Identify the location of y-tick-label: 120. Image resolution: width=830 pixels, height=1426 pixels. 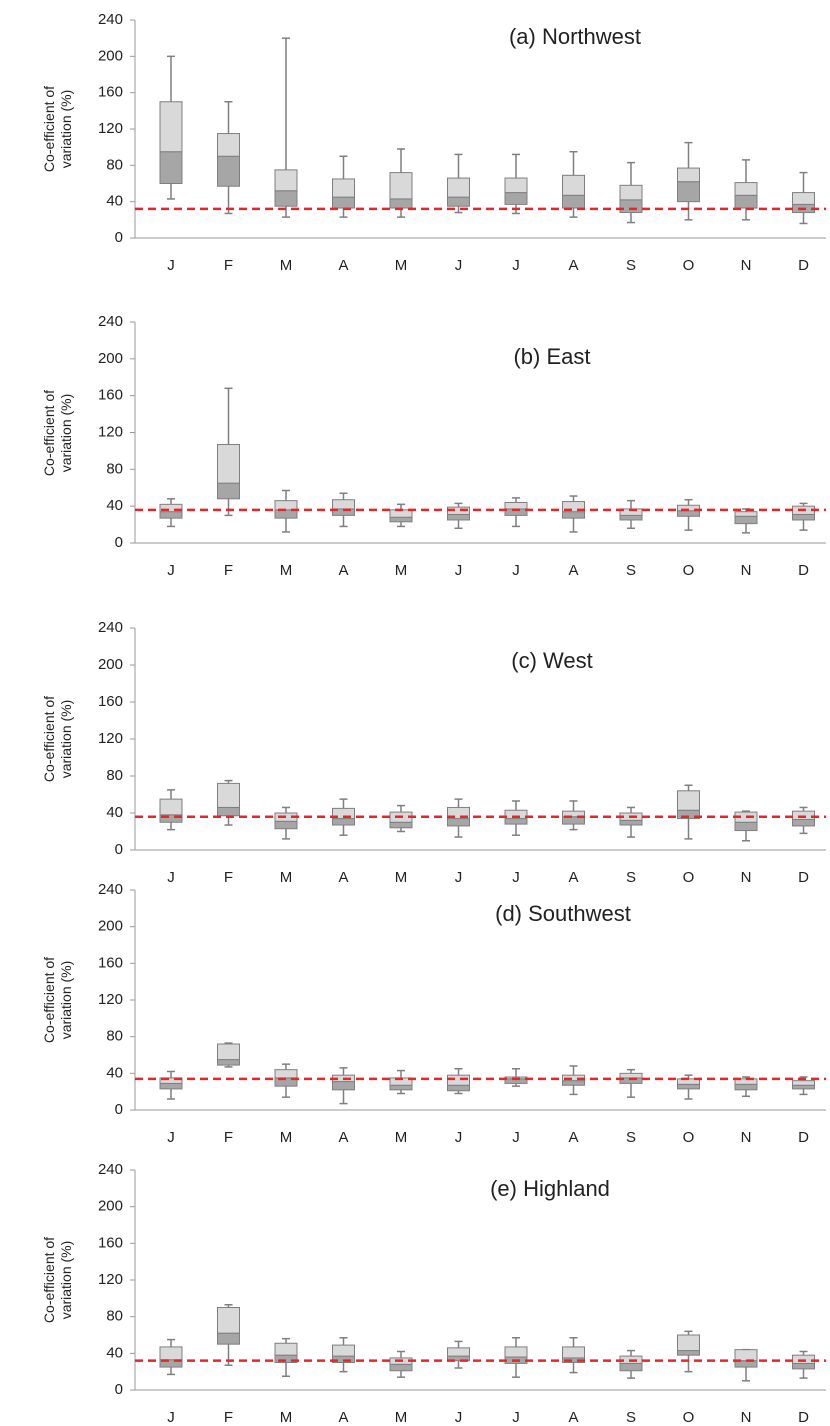
(110, 431).